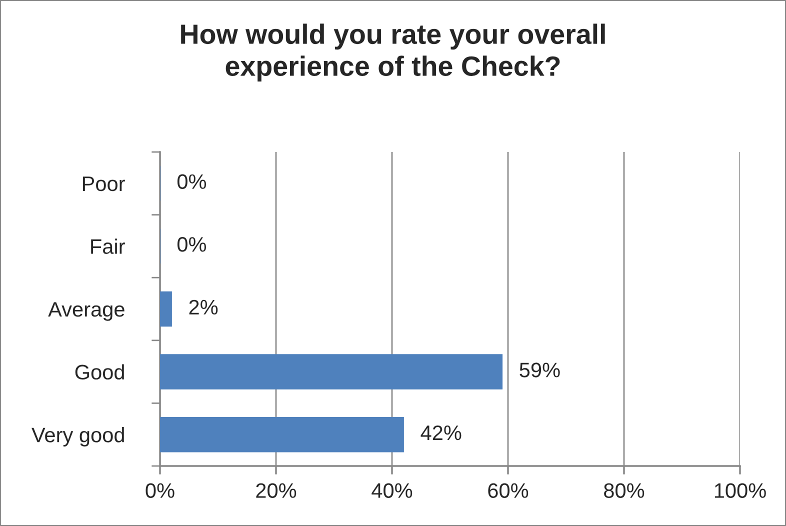 This screenshot has height=526, width=786. What do you see at coordinates (160, 490) in the screenshot?
I see `x-tick-label: 0%` at bounding box center [160, 490].